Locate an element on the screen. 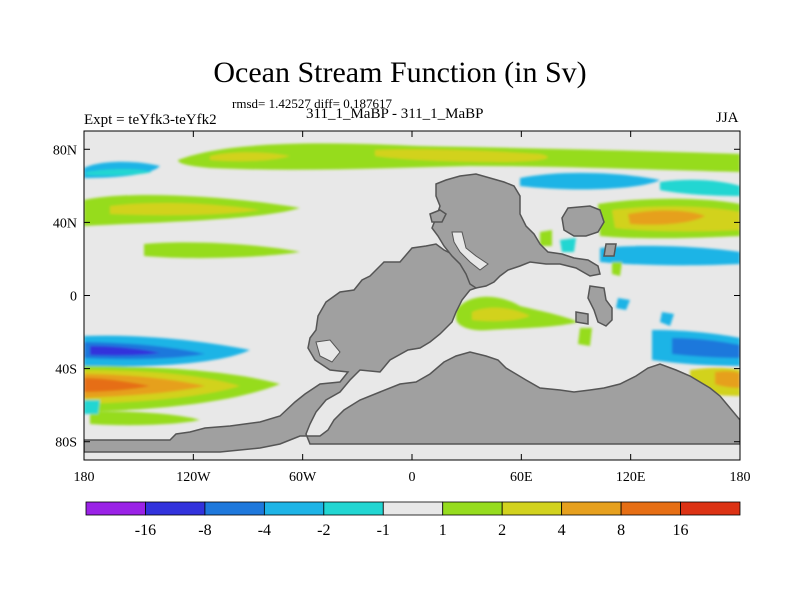 The width and height of the screenshot is (800, 600). colorbar-label: -16 is located at coordinates (145, 530).